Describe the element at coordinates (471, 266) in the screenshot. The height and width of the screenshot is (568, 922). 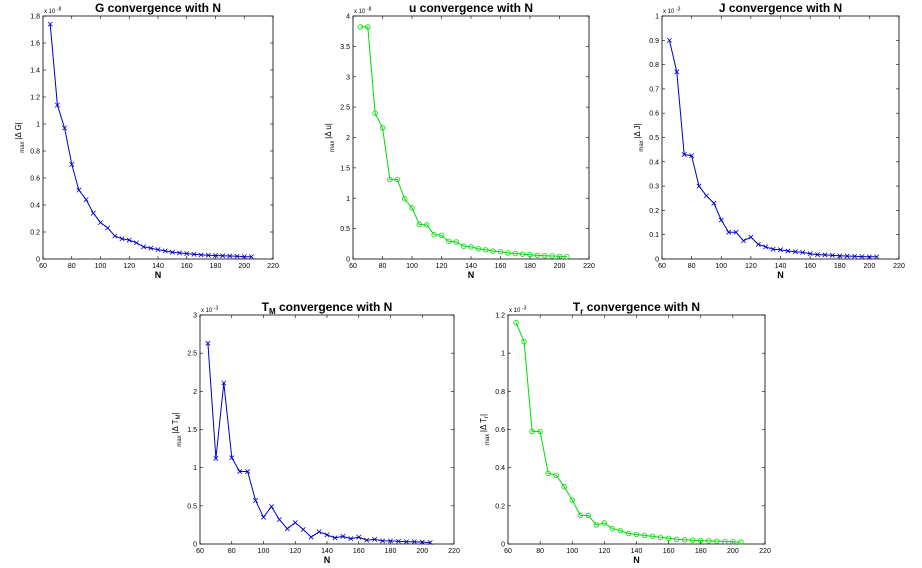
I see `x-tick-label: 140` at that location.